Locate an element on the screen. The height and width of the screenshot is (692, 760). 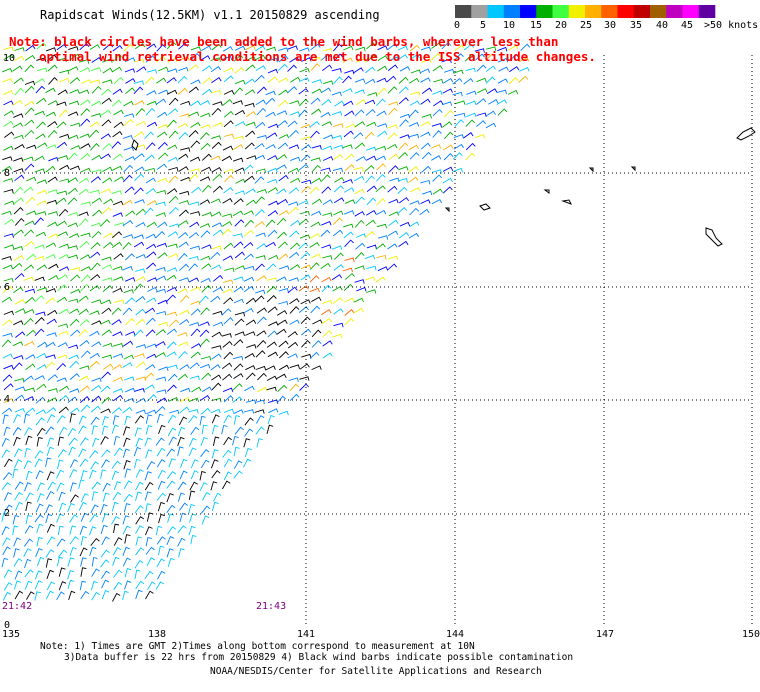
island-outline is located at coordinates (746, 134).